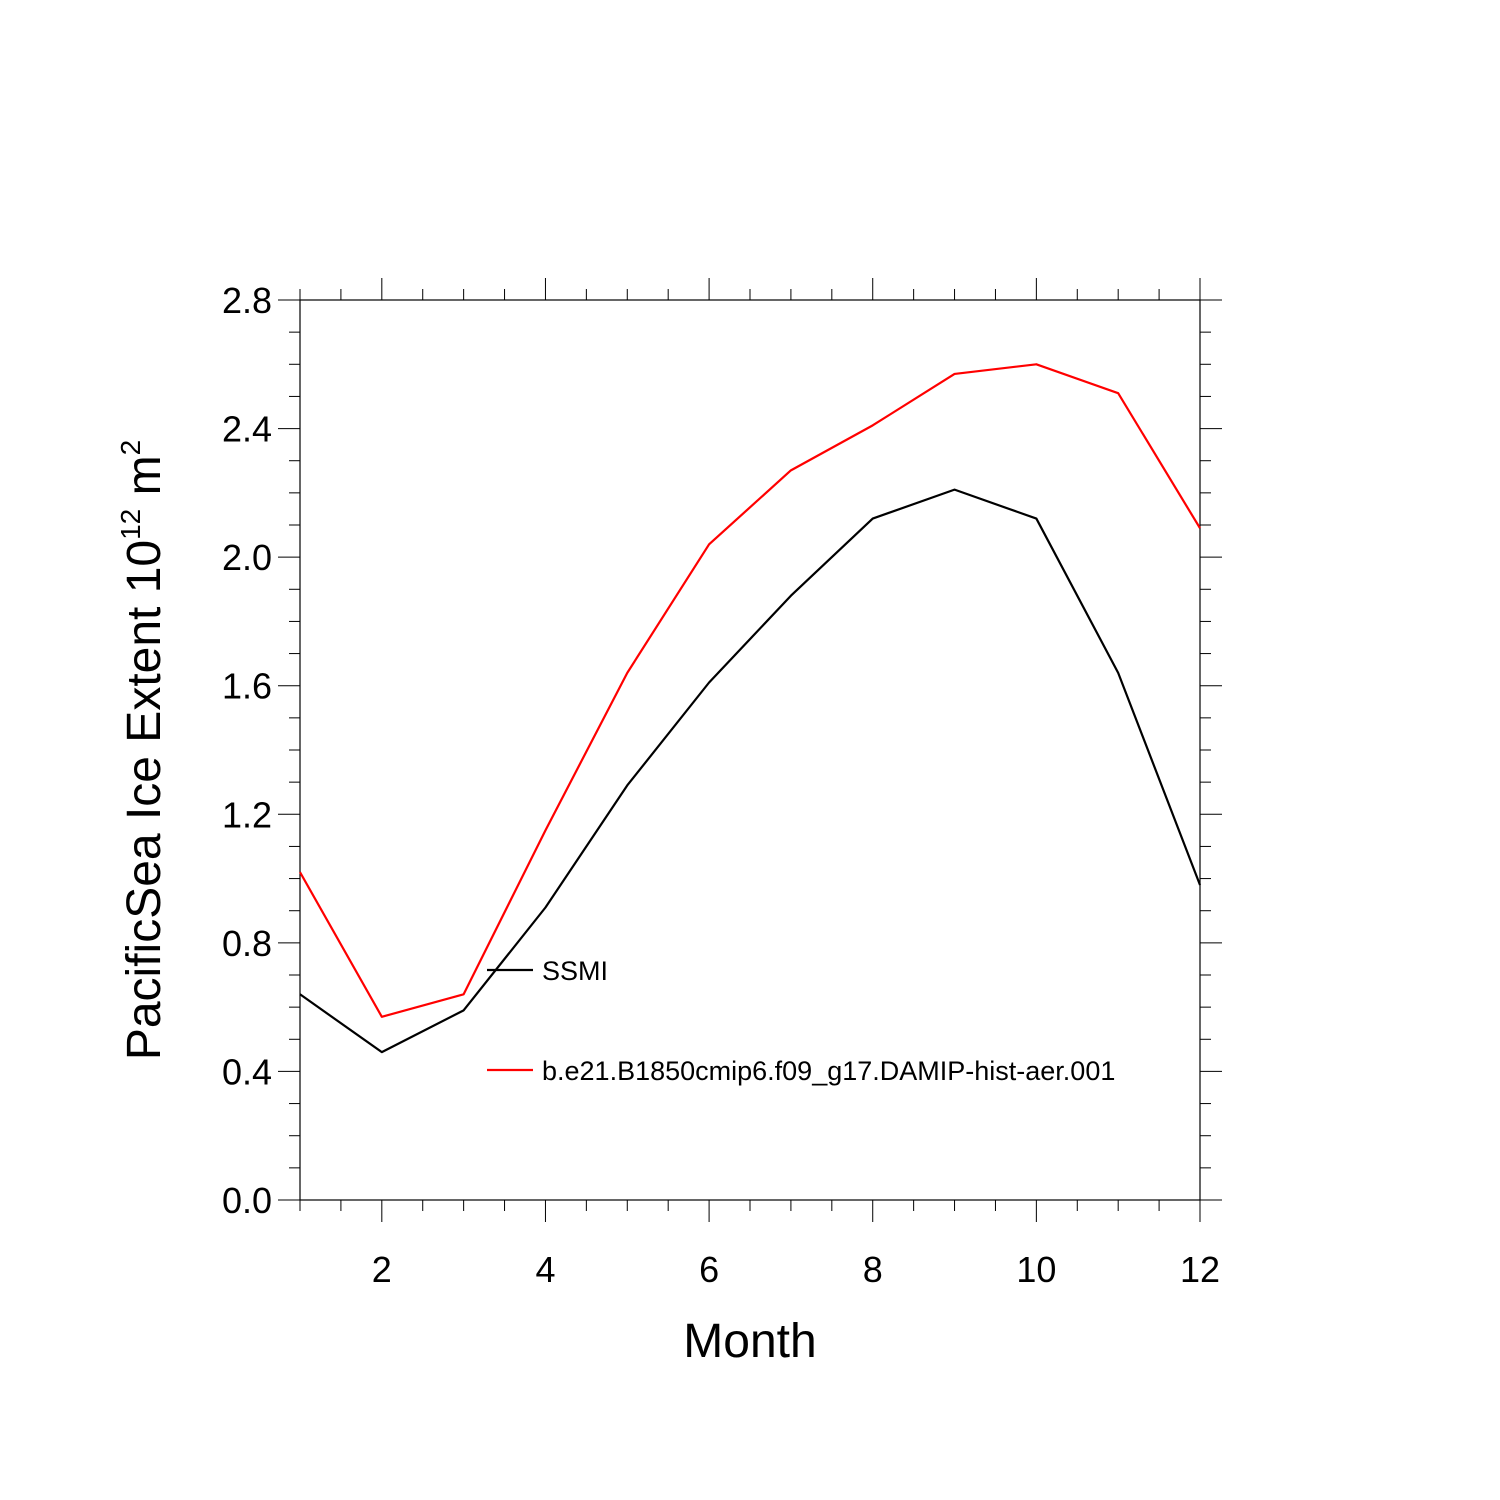 This screenshot has width=1500, height=1500. What do you see at coordinates (144, 481) in the screenshot?
I see `y-axis-title-unit: m` at bounding box center [144, 481].